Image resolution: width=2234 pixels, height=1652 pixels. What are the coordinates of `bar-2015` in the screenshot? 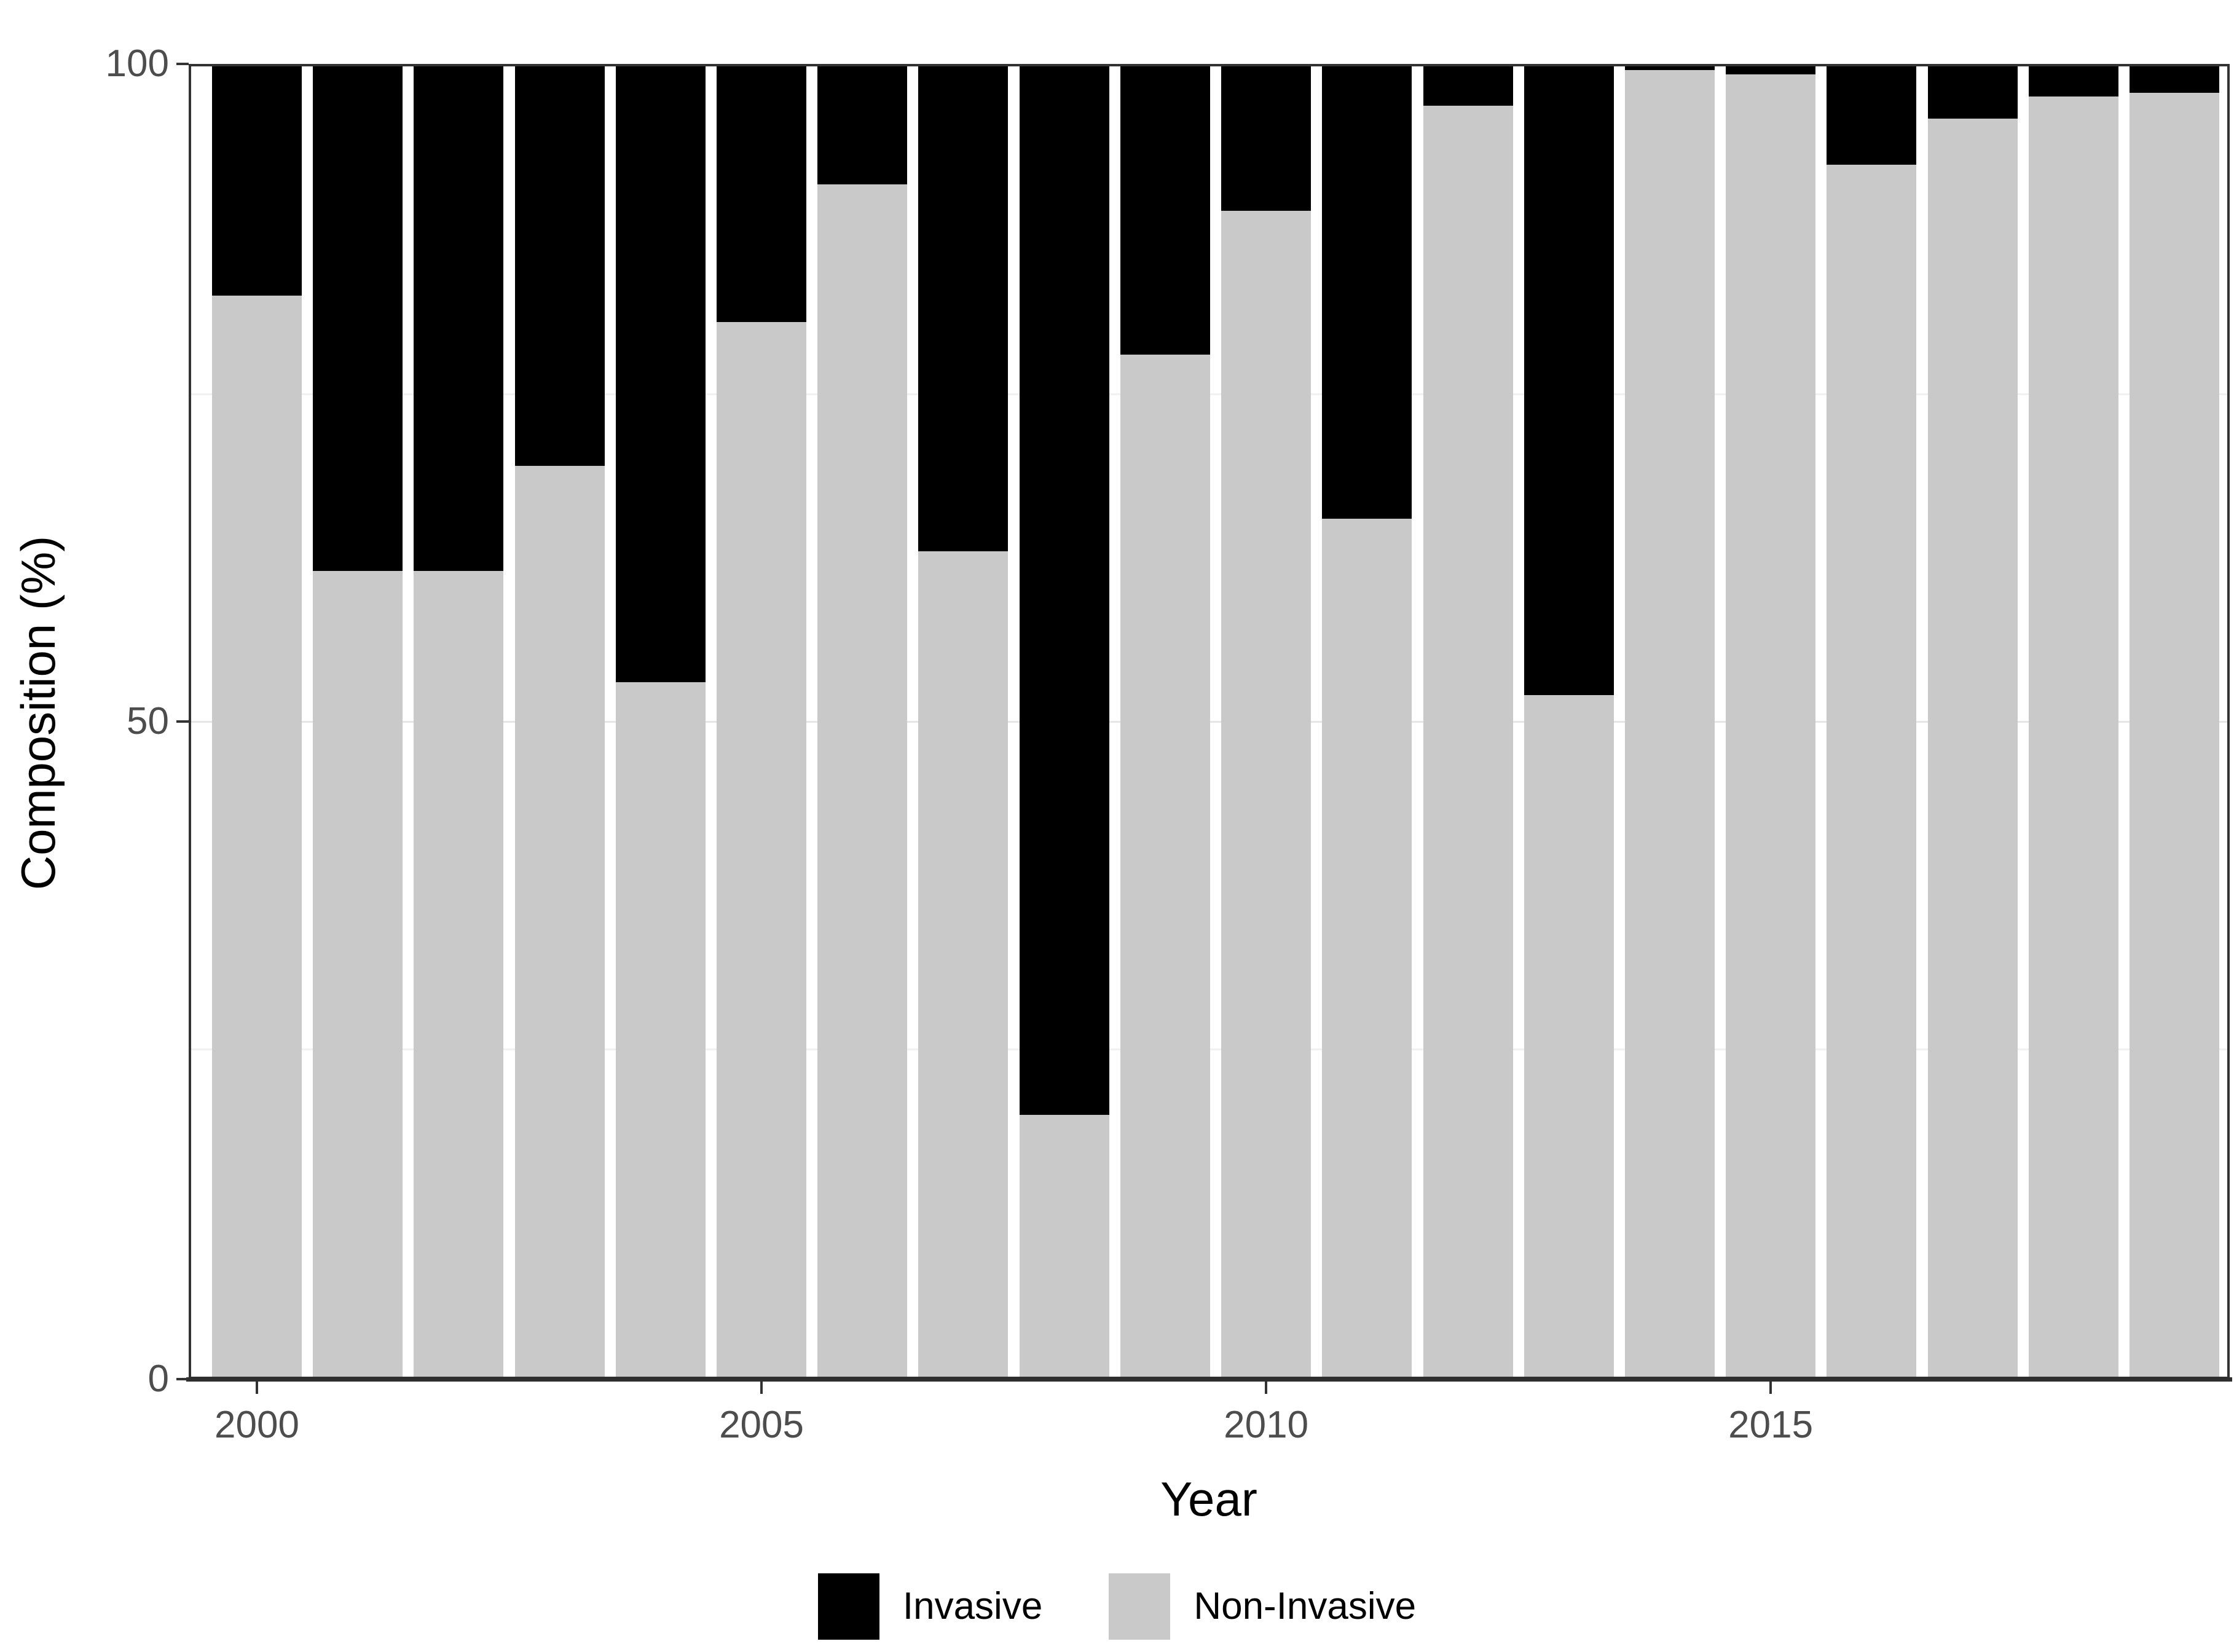 It's located at (1771, 722).